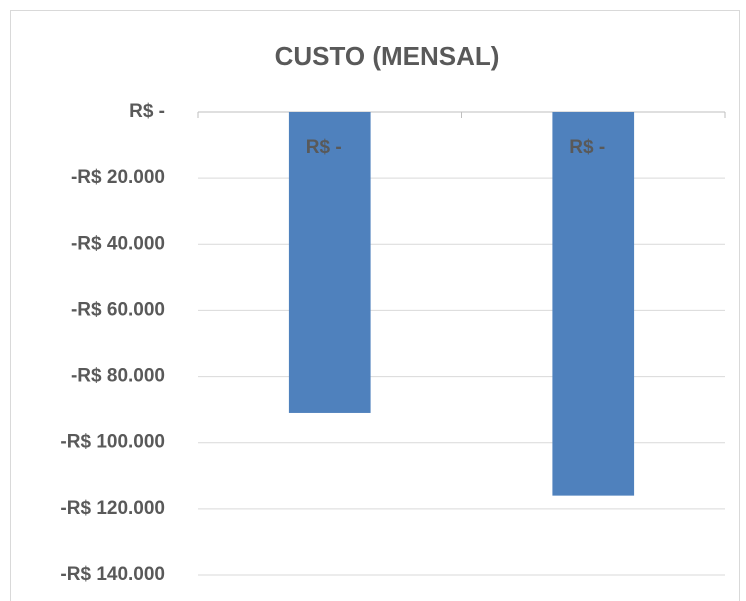 This screenshot has height=601, width=746. I want to click on y-tick-label: -R$ 40.000, so click(118, 243).